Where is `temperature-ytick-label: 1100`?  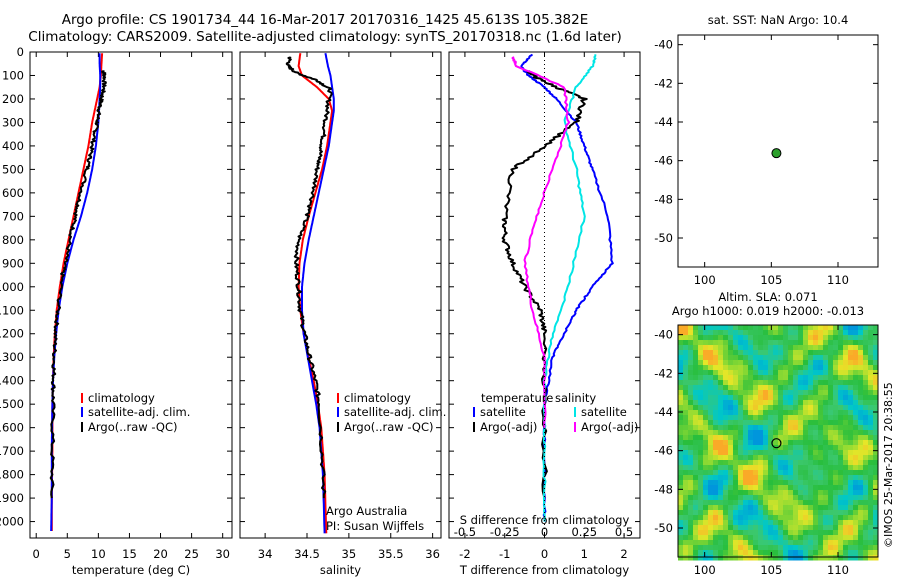 temperature-ytick-label: 1100 is located at coordinates (12, 310).